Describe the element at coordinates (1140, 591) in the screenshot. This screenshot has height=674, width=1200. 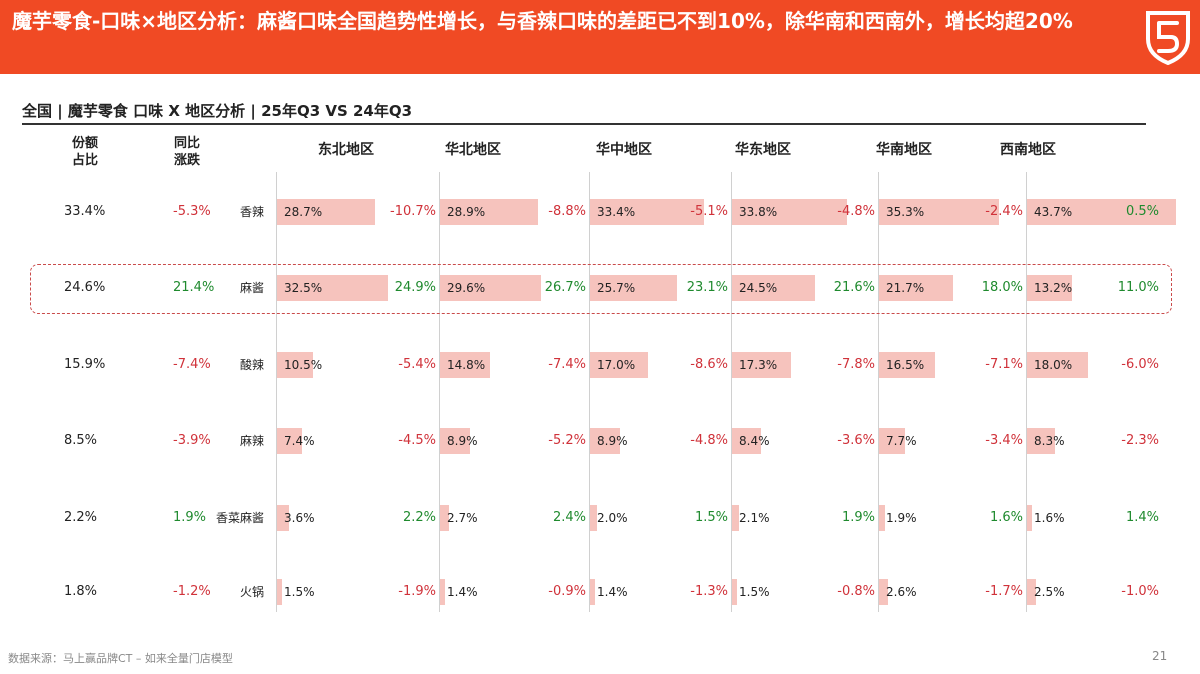
I see `region-yoy: -1.0%` at that location.